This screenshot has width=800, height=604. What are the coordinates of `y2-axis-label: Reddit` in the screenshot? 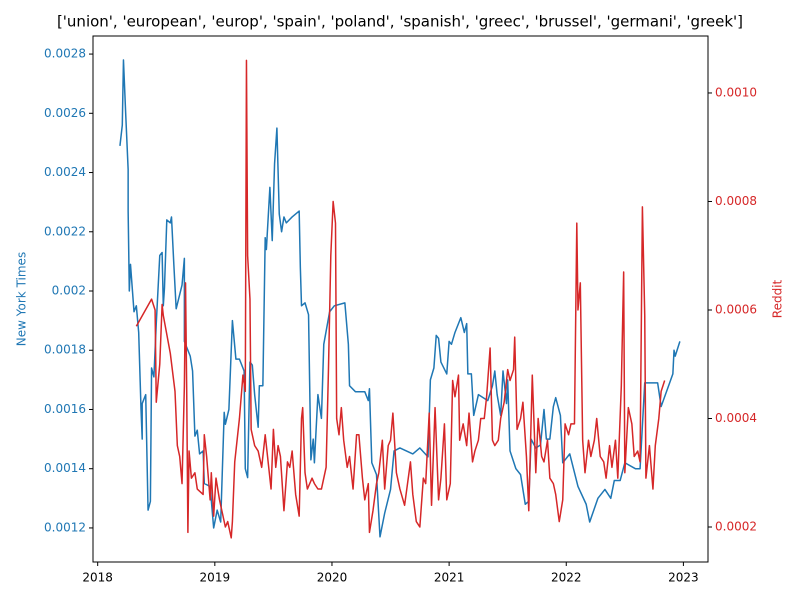 It's located at (778, 298).